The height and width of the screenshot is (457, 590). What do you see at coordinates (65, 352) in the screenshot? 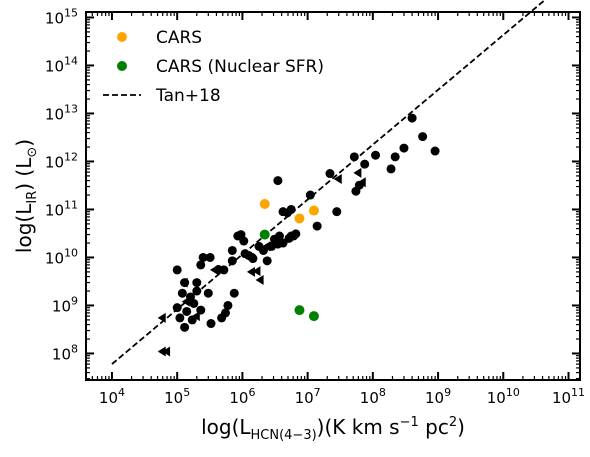
I see `y-tick-label: 10⁸` at bounding box center [65, 352].